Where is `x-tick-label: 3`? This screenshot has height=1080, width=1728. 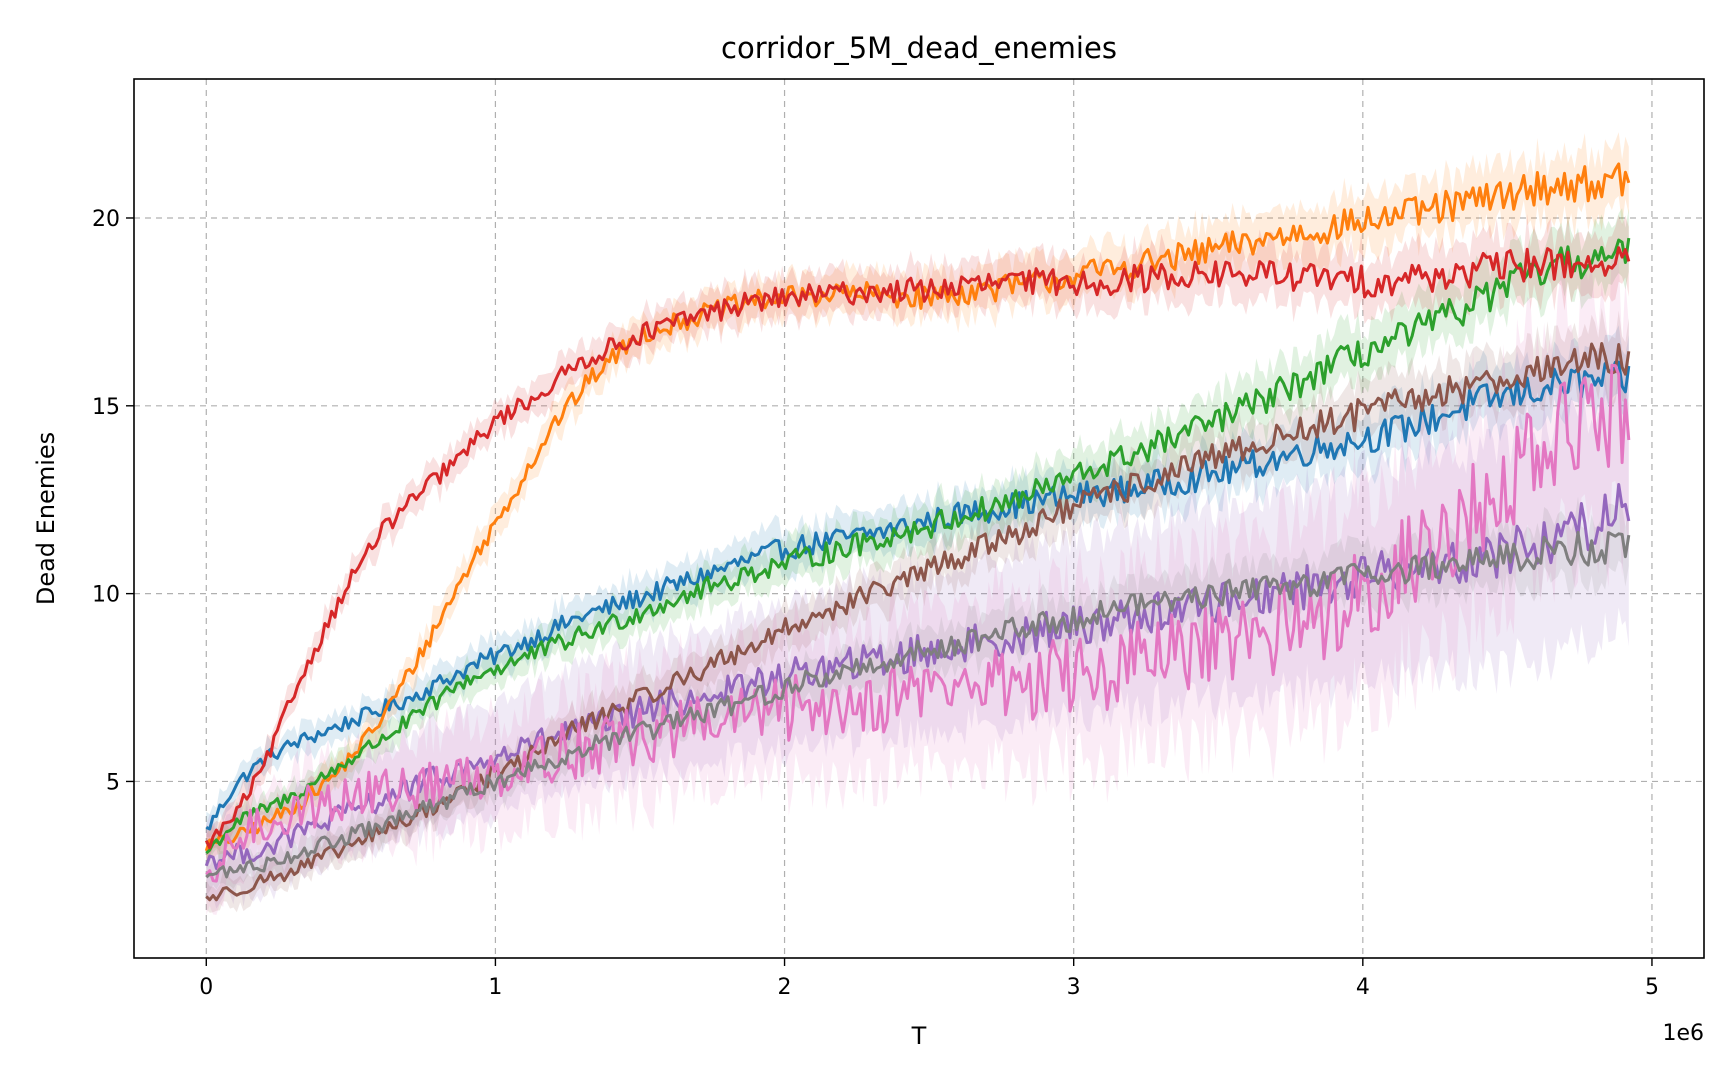
x-tick-label: 3 is located at coordinates (1074, 987).